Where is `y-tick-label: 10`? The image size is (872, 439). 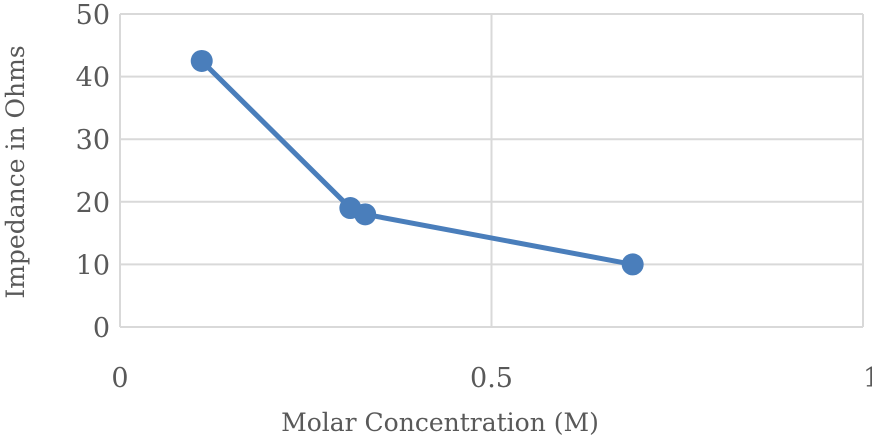
y-tick-label: 10 is located at coordinates (93, 265).